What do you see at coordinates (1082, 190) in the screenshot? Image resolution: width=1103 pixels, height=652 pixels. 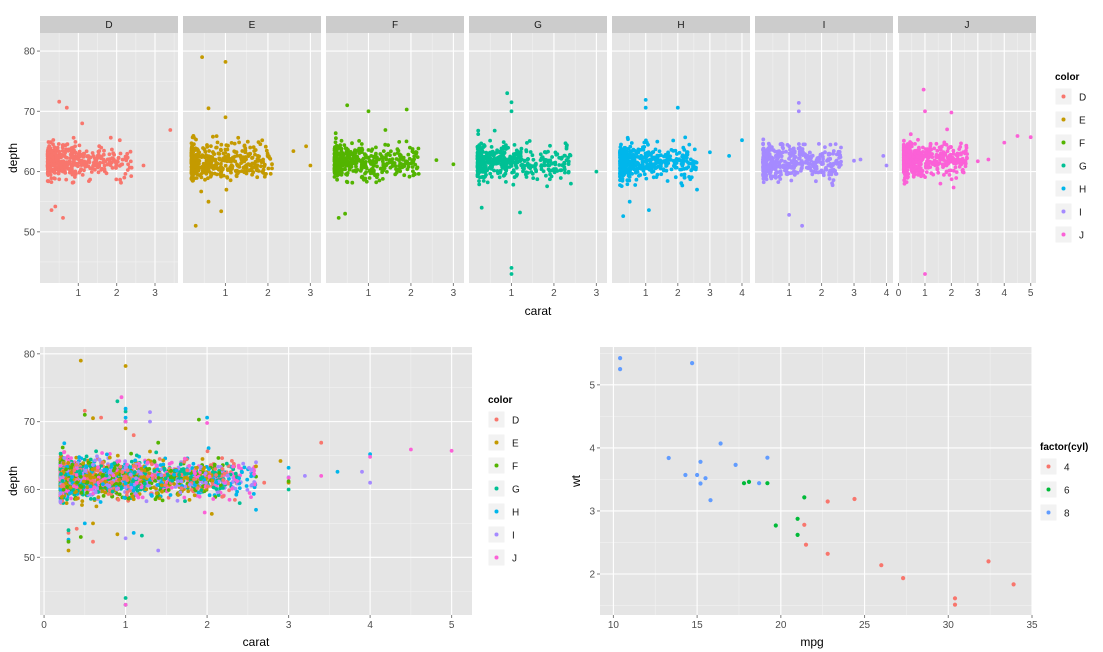 I see `facet-legend-label: H` at bounding box center [1082, 190].